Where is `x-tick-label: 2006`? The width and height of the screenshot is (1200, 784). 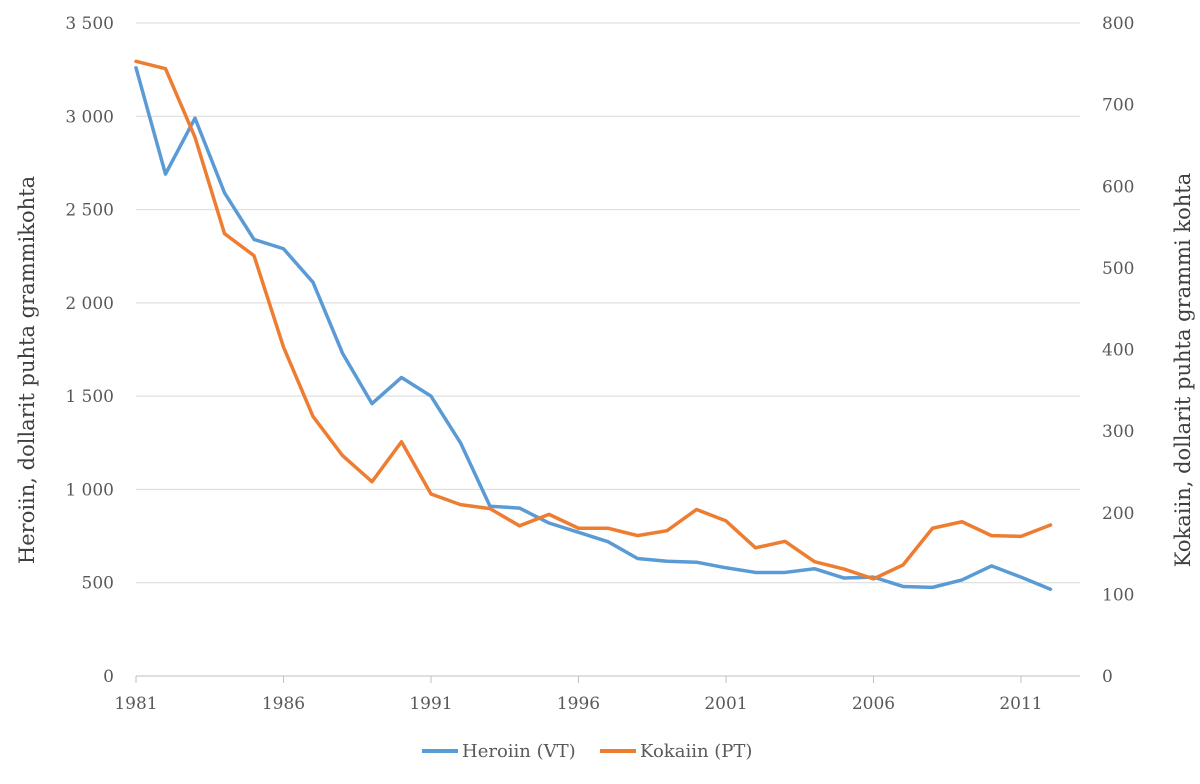
x-tick-label: 2006 is located at coordinates (873, 704).